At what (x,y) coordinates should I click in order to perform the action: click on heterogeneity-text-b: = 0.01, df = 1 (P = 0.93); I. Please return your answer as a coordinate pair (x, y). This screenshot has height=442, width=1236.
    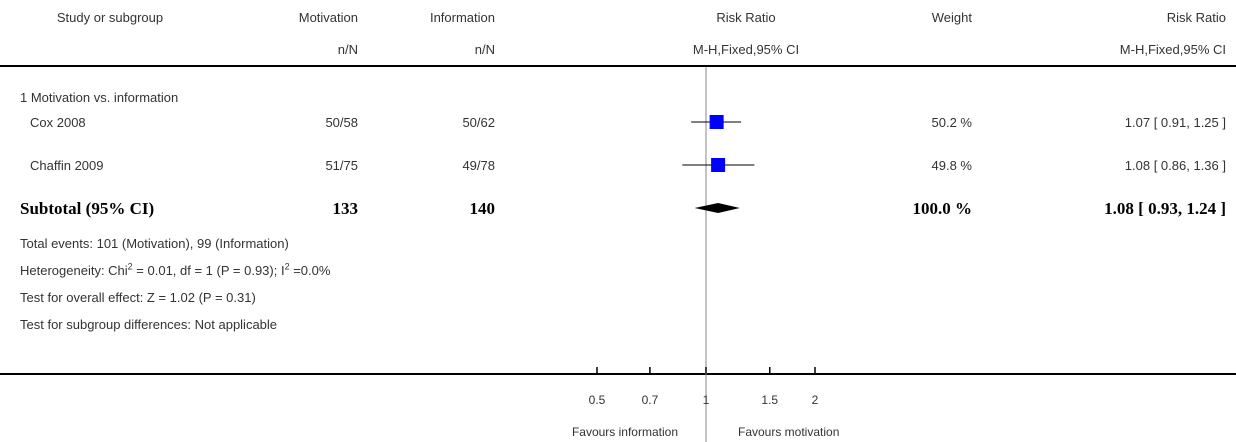
    Looking at the image, I should click on (208, 270).